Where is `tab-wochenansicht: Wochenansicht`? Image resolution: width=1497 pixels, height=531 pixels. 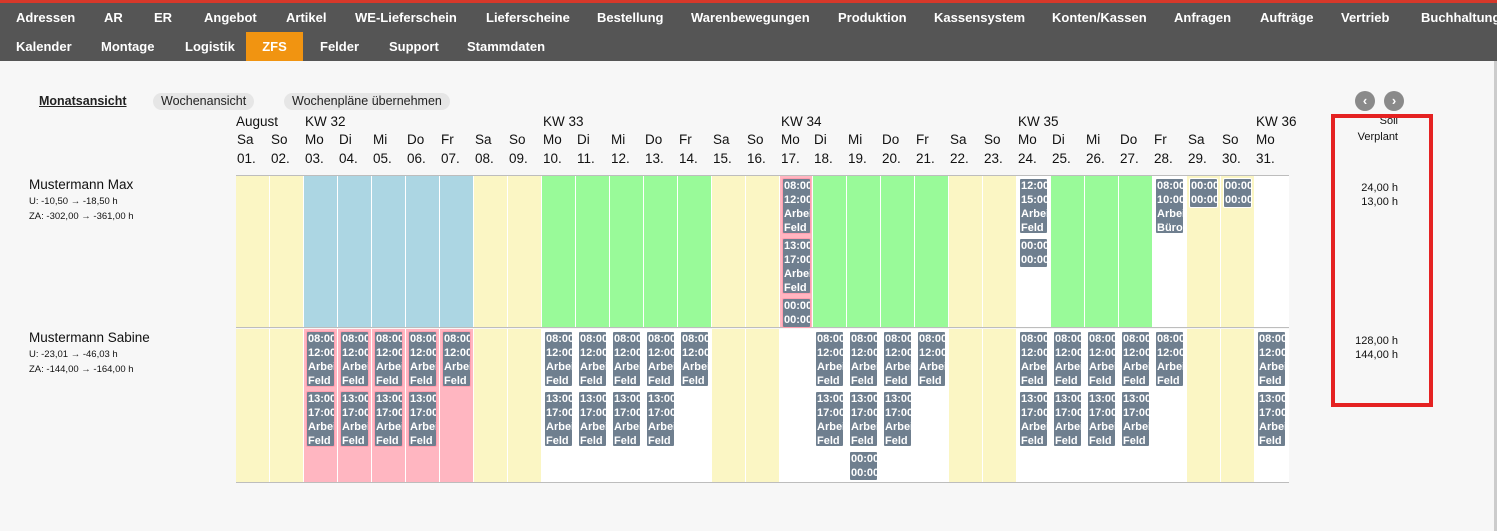
tab-wochenansicht: Wochenansicht is located at coordinates (204, 101).